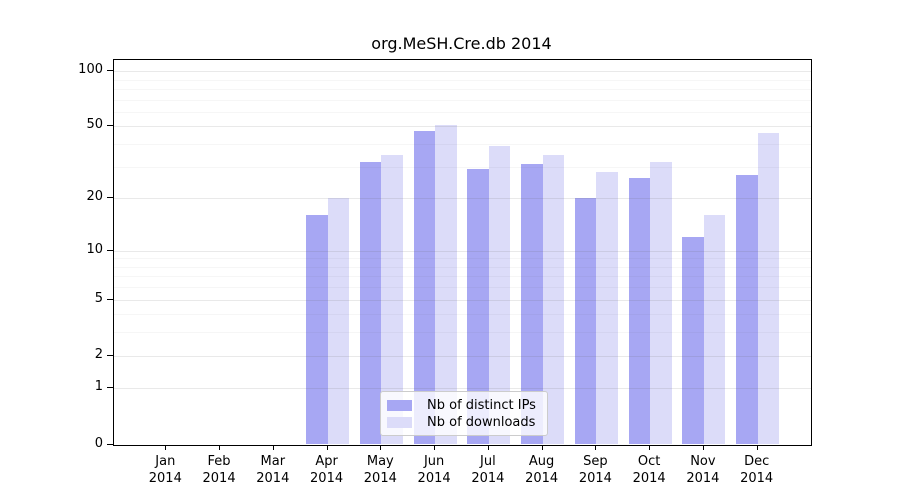 The height and width of the screenshot is (500, 900). What do you see at coordinates (94, 197) in the screenshot?
I see `y-tick-label-20: 20` at bounding box center [94, 197].